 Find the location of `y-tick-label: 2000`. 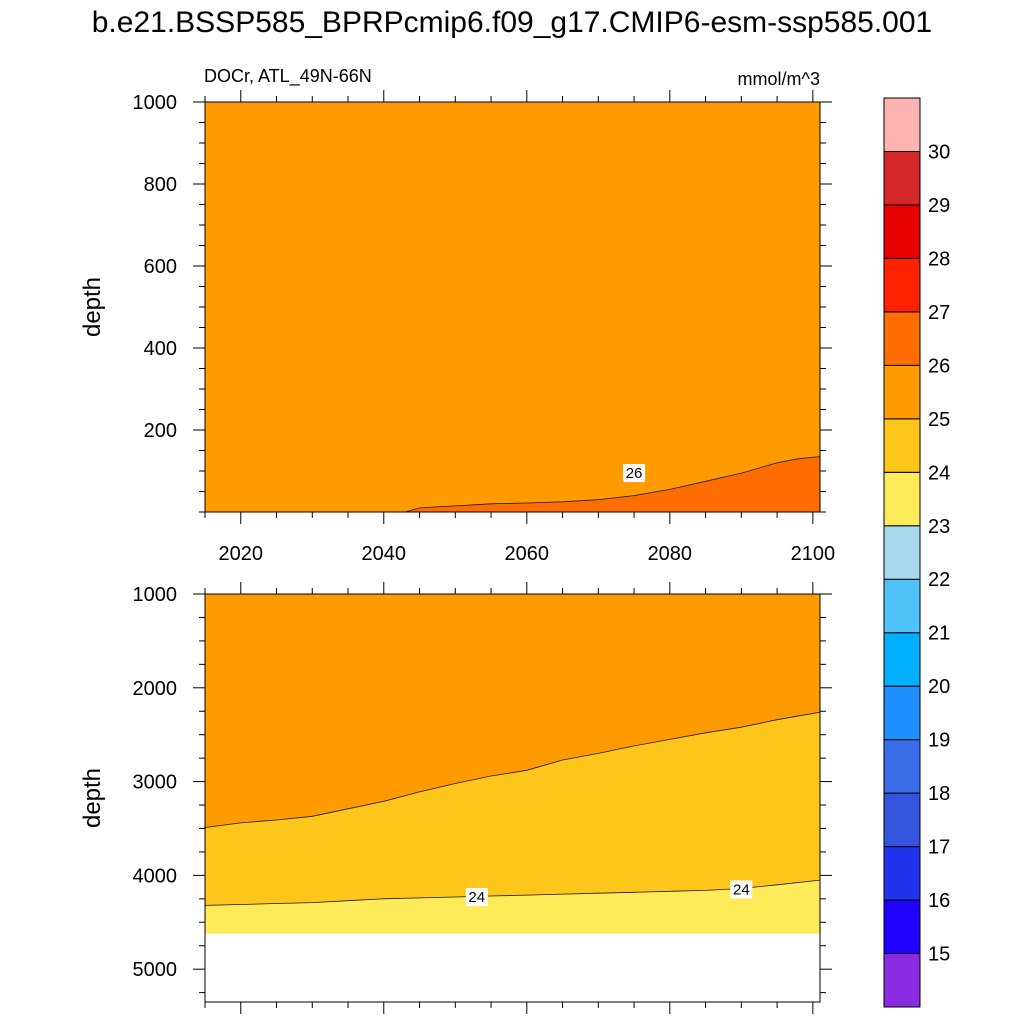

y-tick-label: 2000 is located at coordinates (155, 689).